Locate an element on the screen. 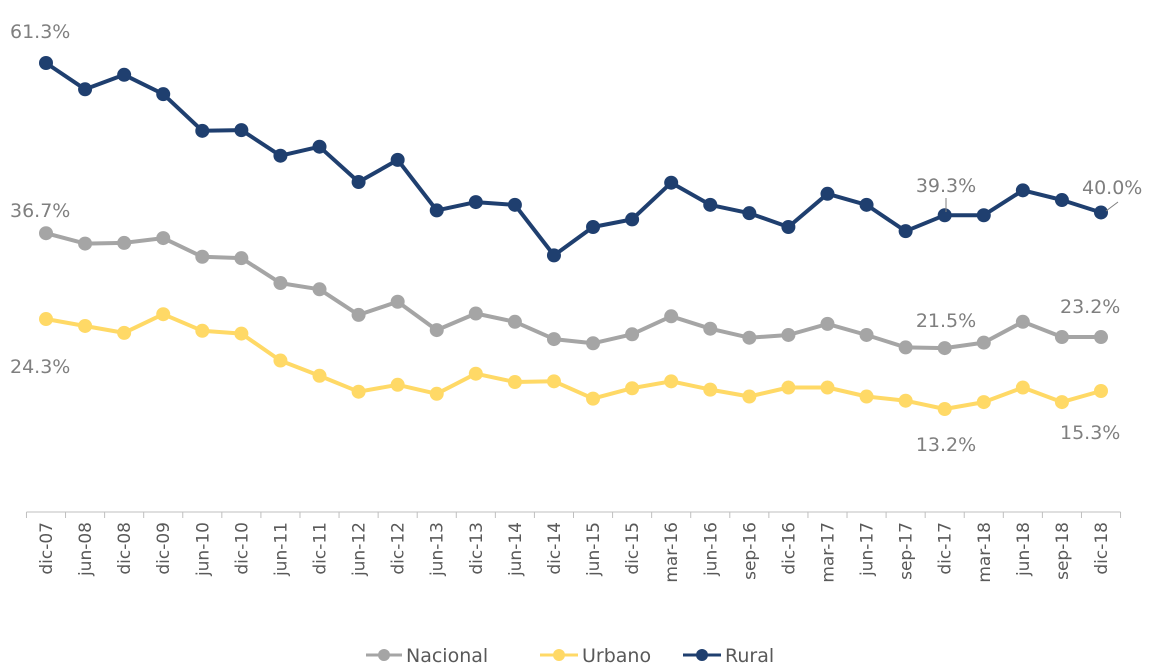  legend-item-urbano: Urbano is located at coordinates (595, 654).